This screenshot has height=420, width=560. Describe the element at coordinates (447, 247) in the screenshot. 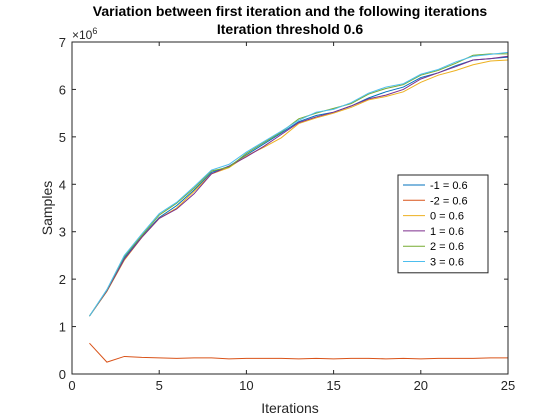

I see `legend-entry: 2 = 0.6` at that location.